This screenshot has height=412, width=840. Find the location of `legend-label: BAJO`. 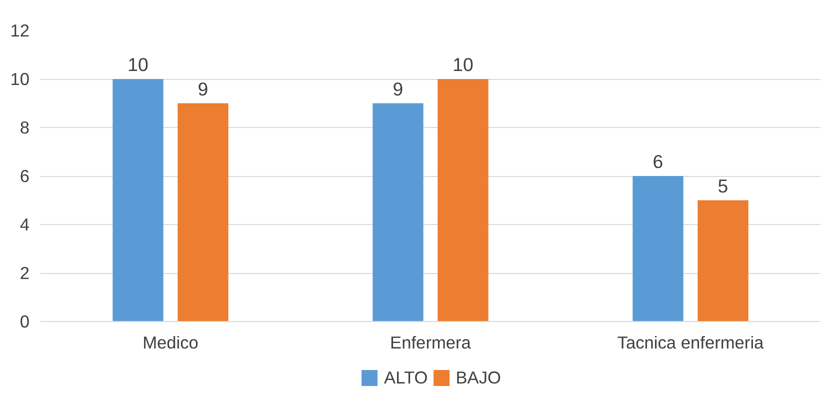

legend-label: BAJO is located at coordinates (478, 377).